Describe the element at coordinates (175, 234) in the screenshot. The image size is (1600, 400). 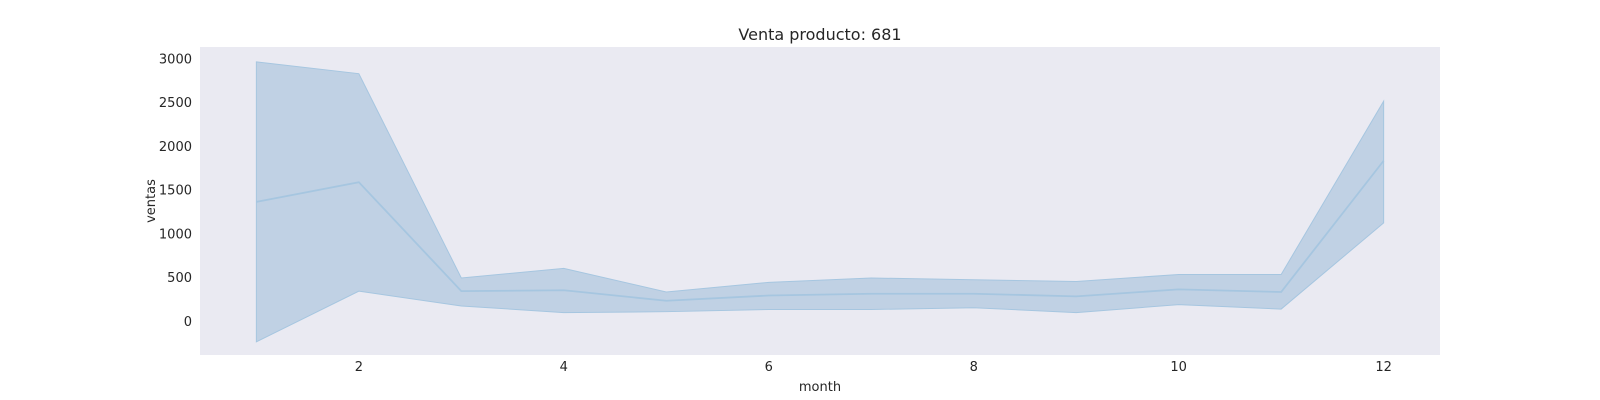
I see `y-tick-label: 1000` at that location.